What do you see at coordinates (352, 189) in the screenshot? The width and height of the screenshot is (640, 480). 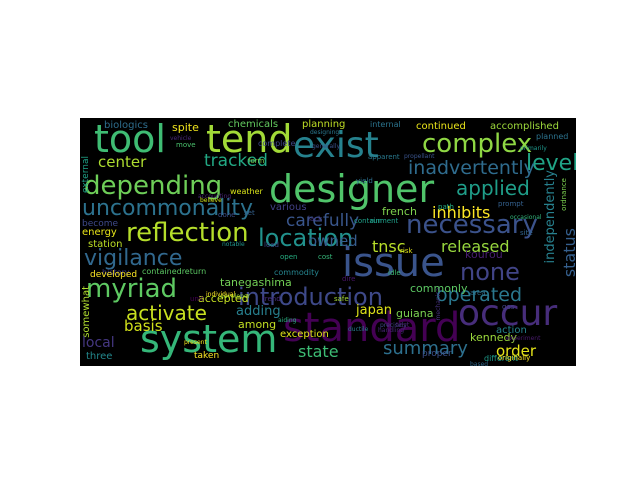 I see `word: designer` at bounding box center [352, 189].